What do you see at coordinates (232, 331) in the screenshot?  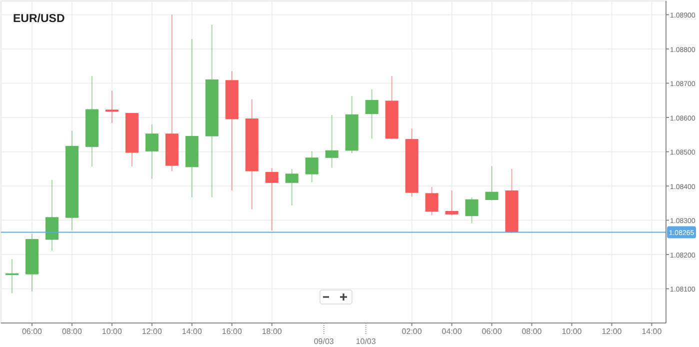 I see `x-tick-label: 16:00` at bounding box center [232, 331].